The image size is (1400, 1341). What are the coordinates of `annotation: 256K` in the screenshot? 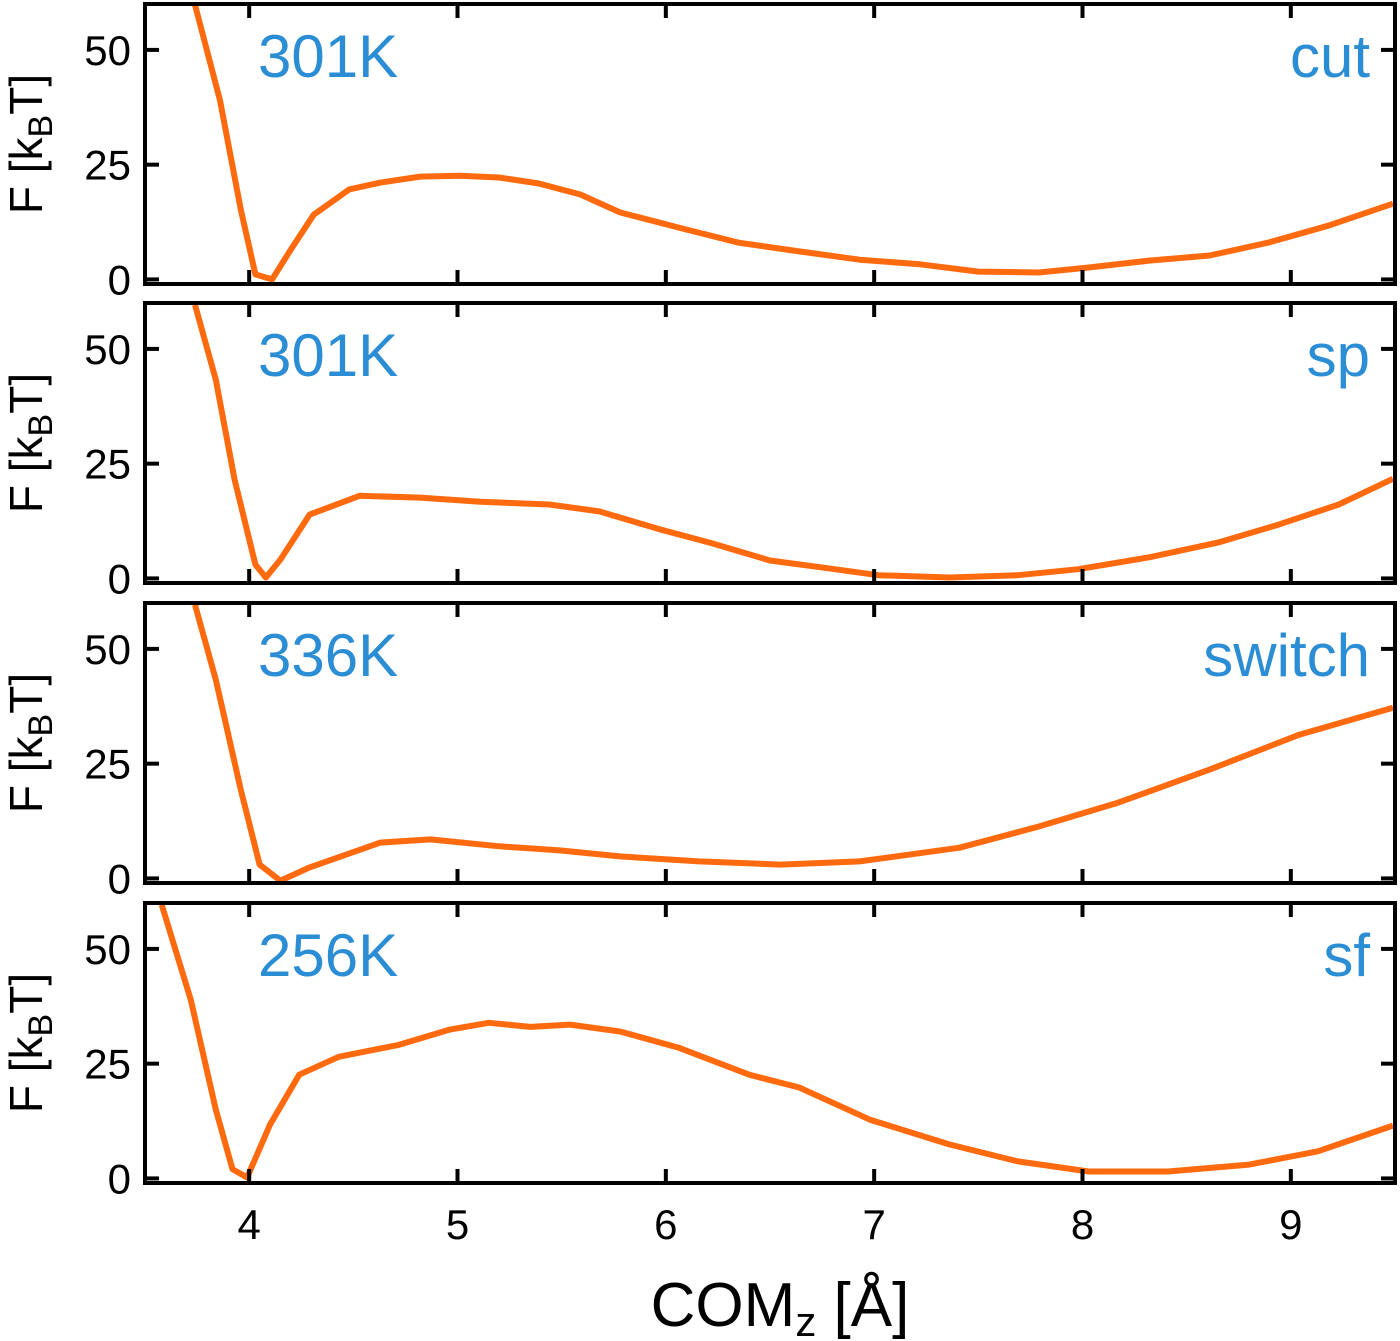 It's located at (328, 955).